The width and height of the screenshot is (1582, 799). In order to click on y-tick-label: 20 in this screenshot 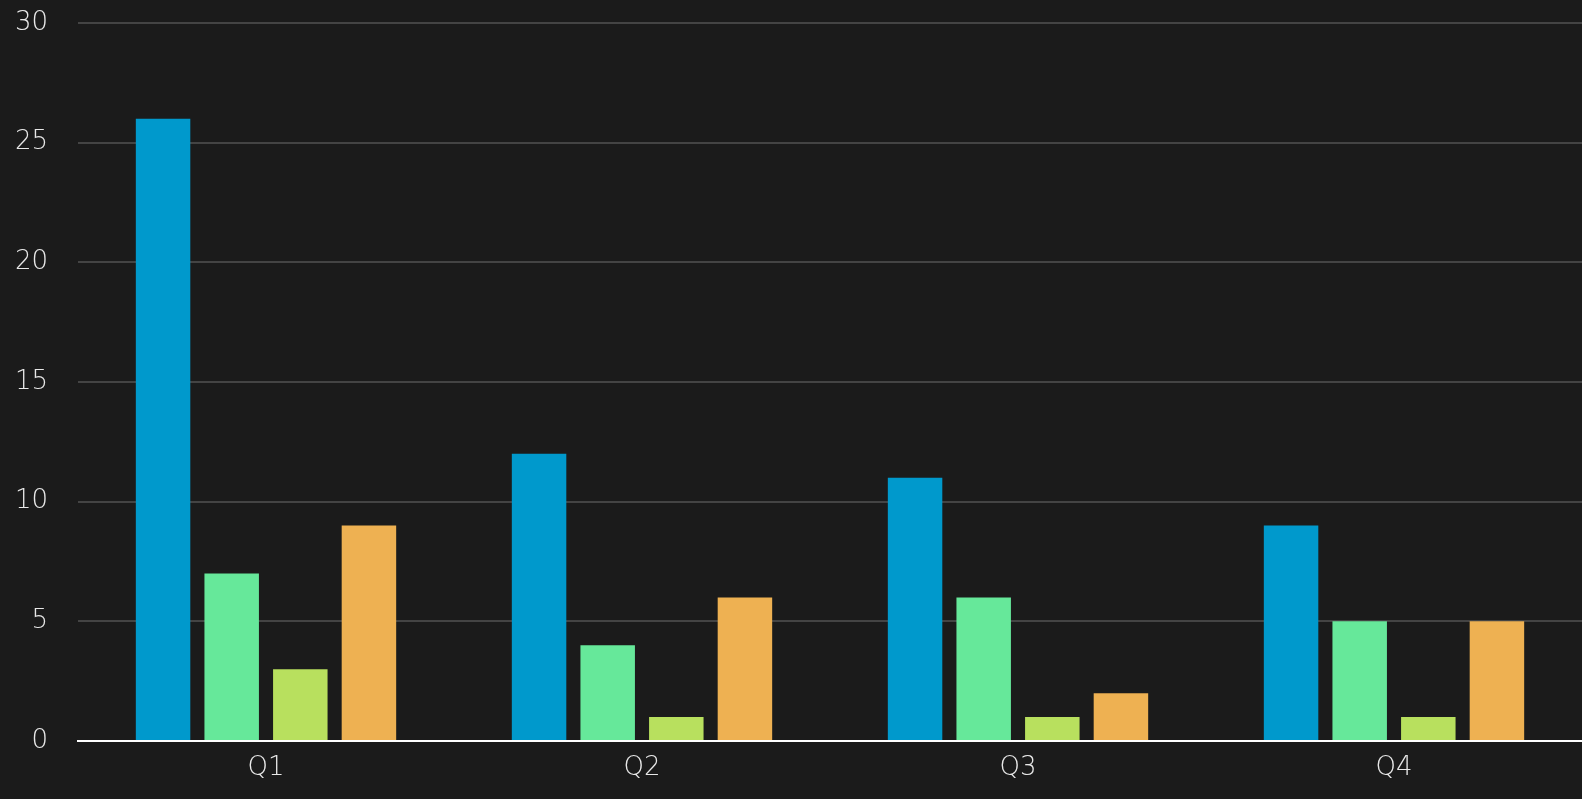, I will do `click(31, 260)`.